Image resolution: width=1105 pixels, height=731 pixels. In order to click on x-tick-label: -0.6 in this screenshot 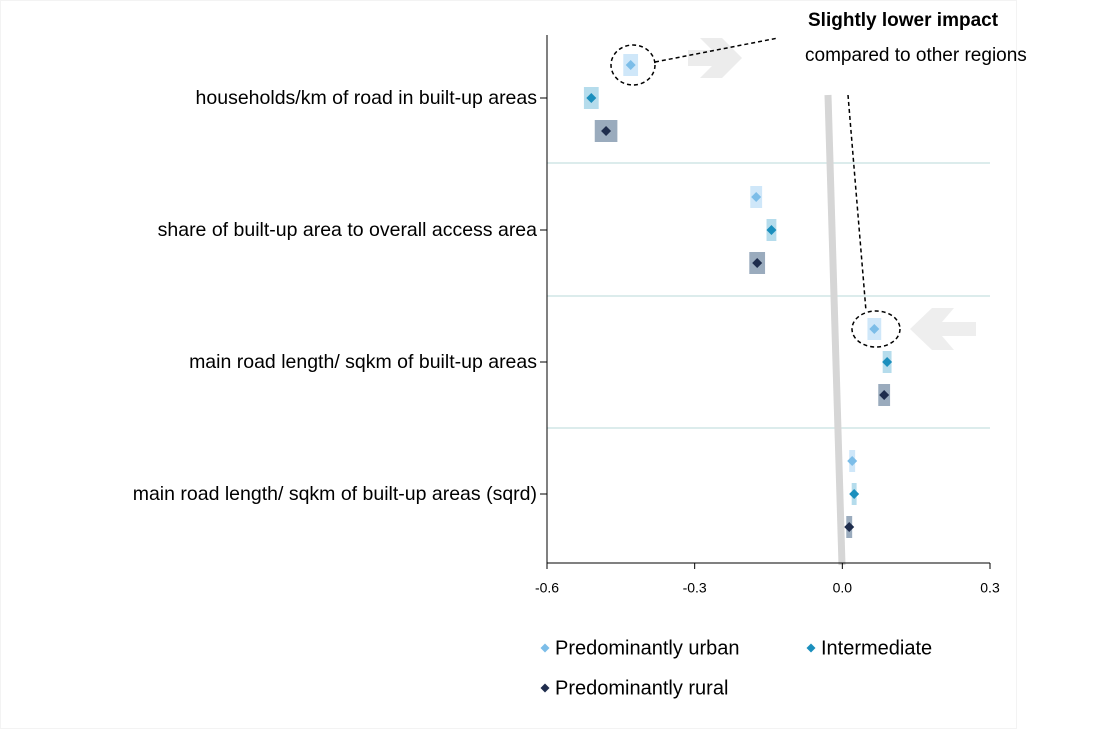, I will do `click(547, 588)`.